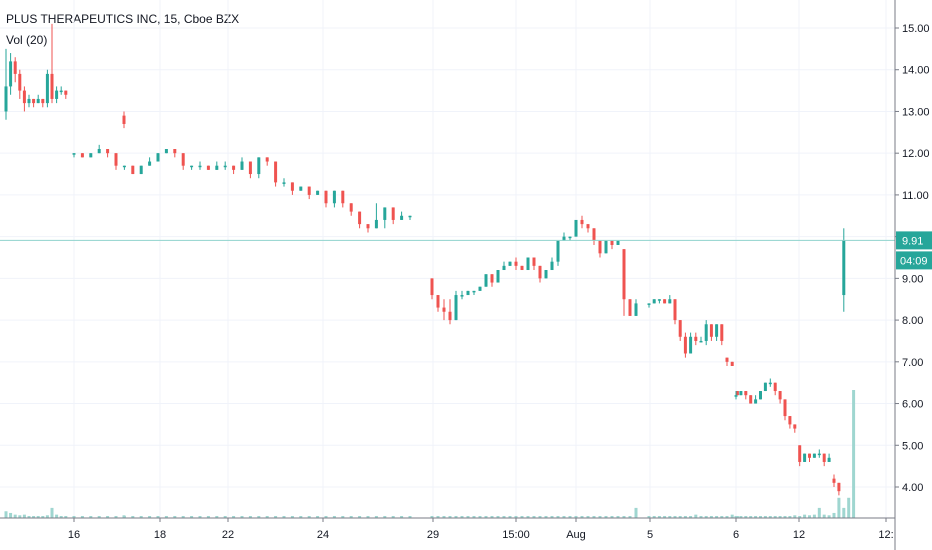 Image resolution: width=932 pixels, height=550 pixels. I want to click on time-tick-label: 6, so click(736, 535).